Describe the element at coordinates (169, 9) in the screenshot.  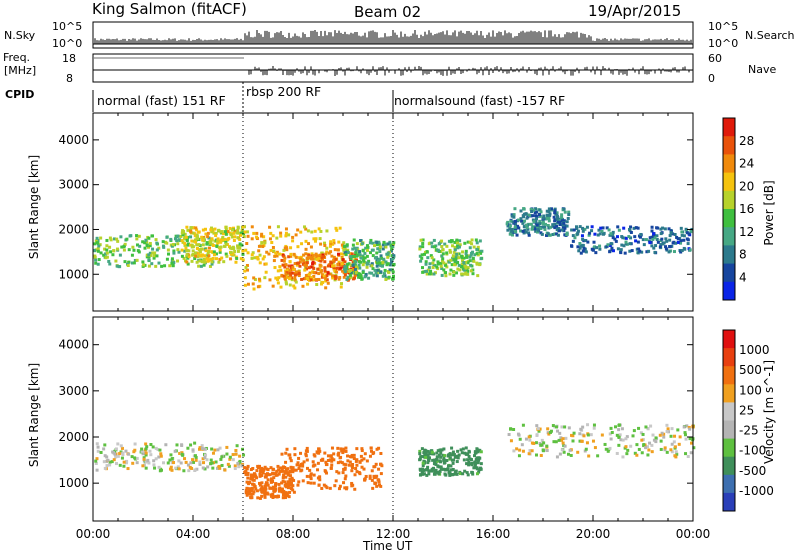
I see `station-title: King Salmon (fitACF)` at that location.